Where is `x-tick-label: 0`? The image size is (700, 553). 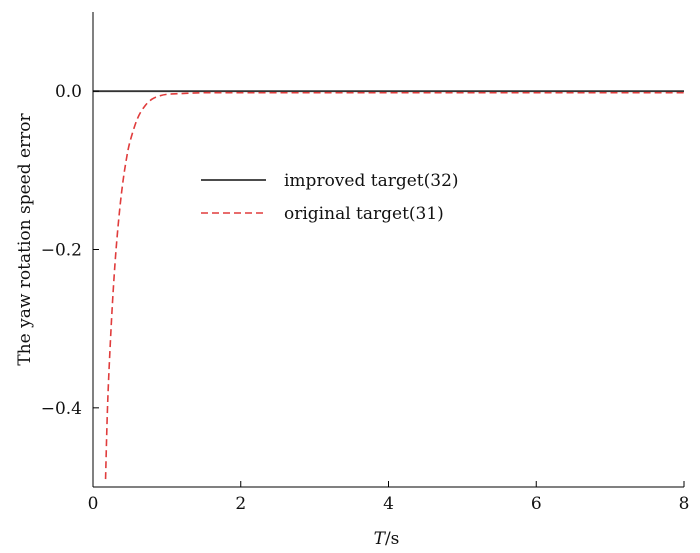
x-tick-label: 0 is located at coordinates (93, 504).